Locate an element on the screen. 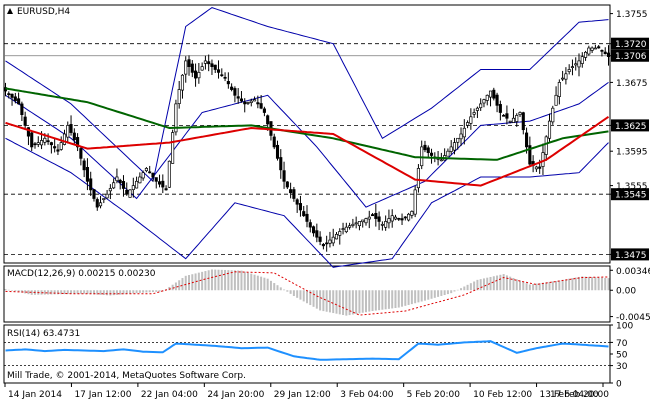 The height and width of the screenshot is (400, 650). rsi-tick-label: 30 is located at coordinates (622, 367).